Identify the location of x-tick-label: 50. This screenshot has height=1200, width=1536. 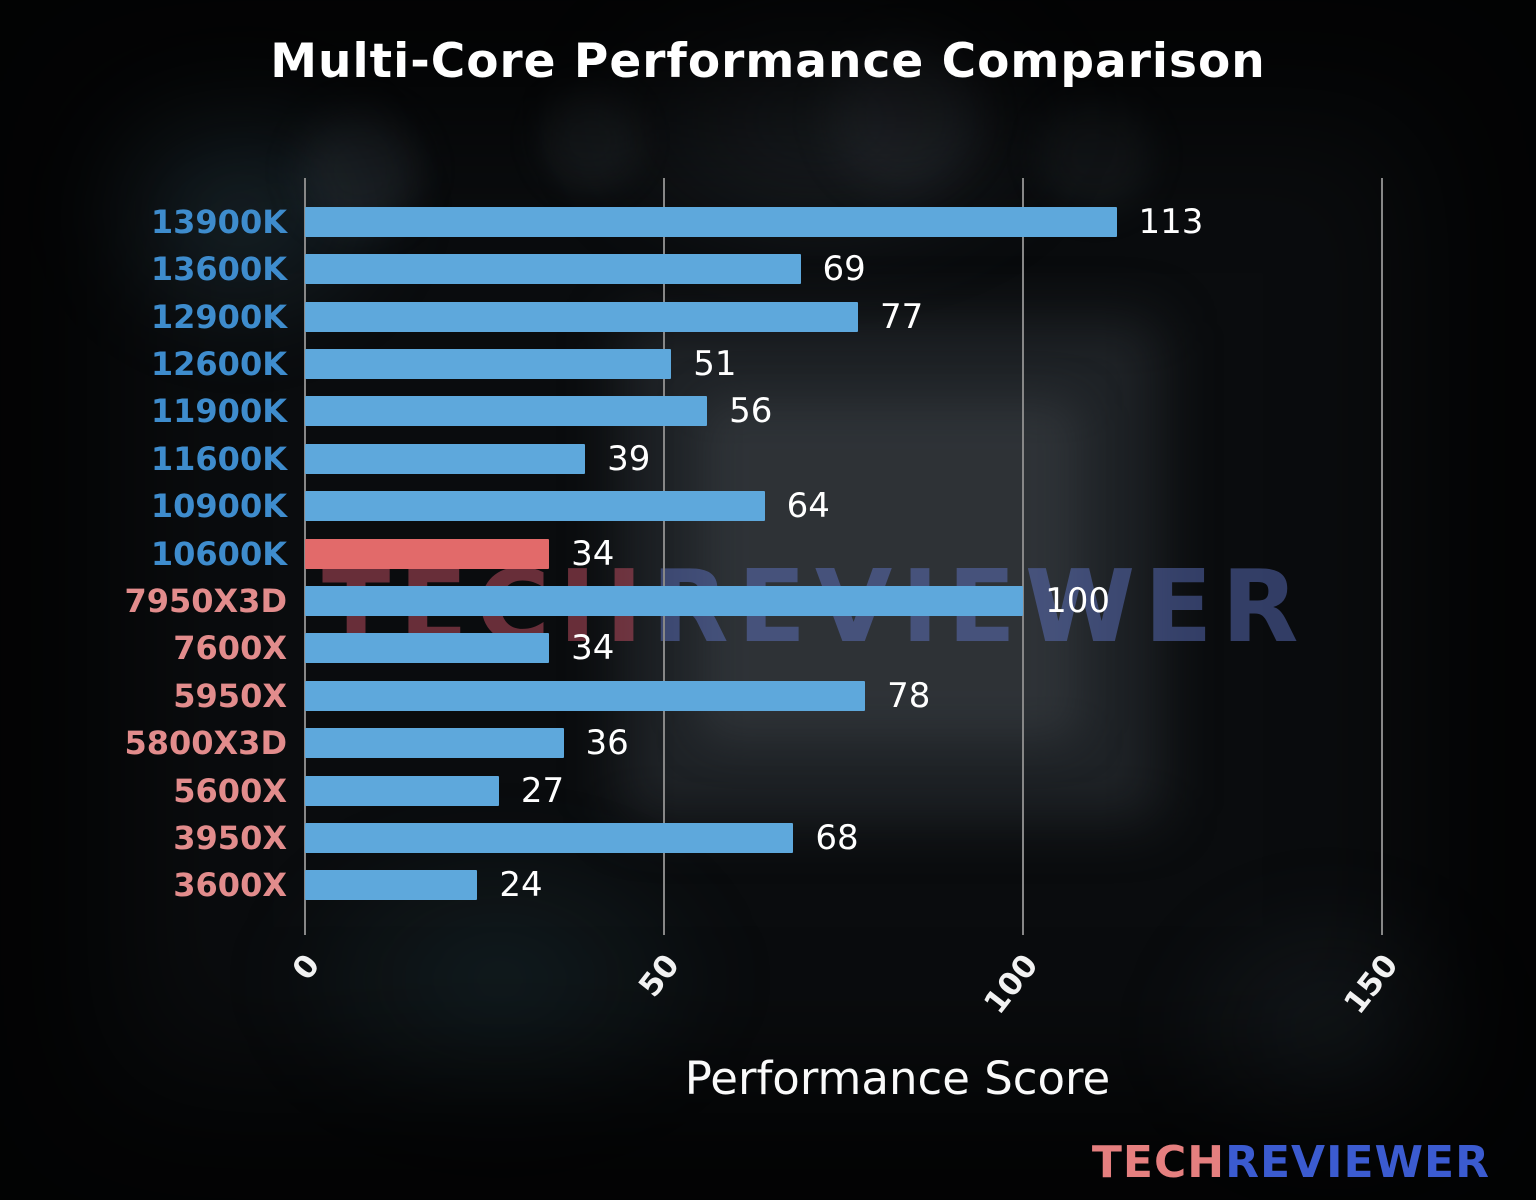
(659, 975).